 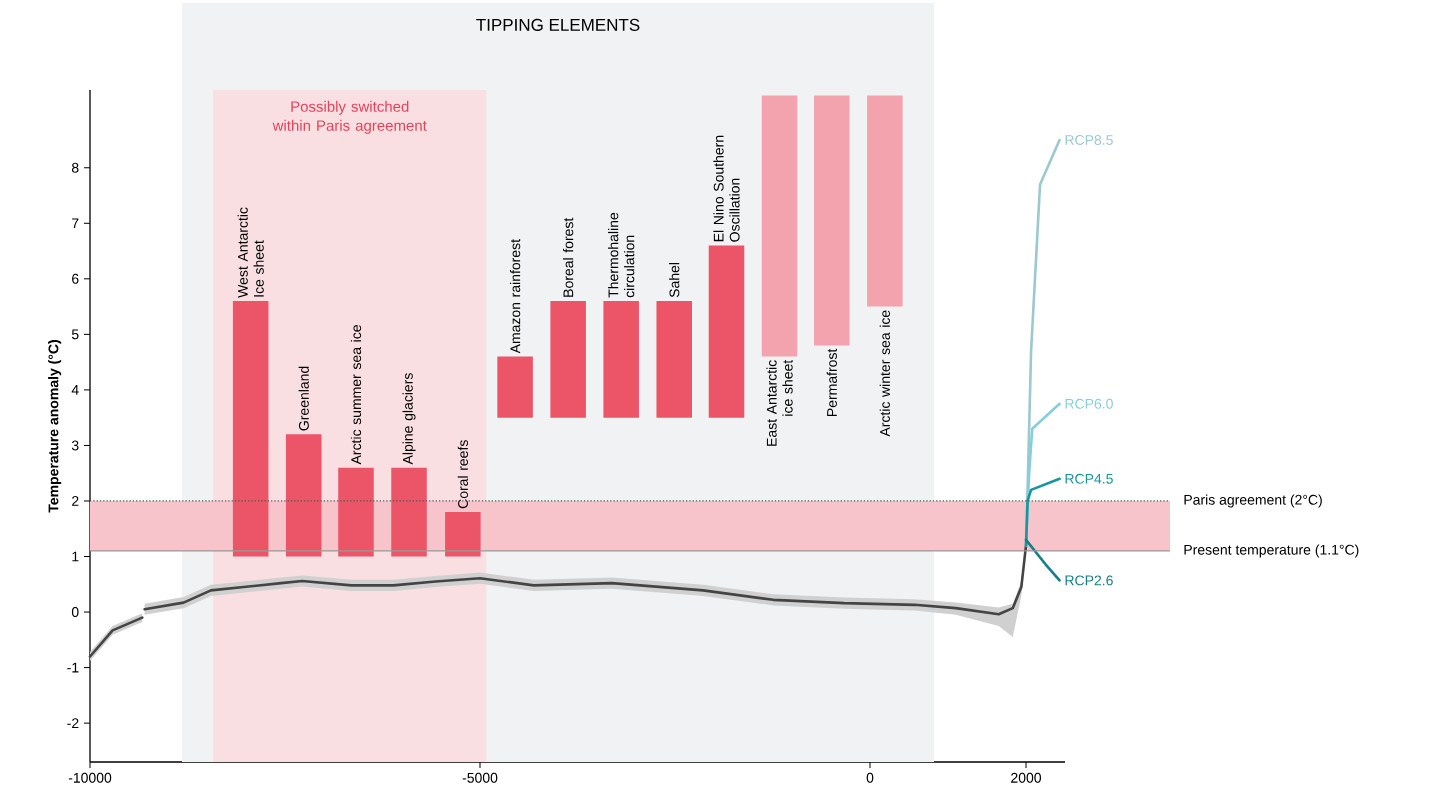 I want to click on series-label: RCP8.5, so click(x=1089, y=140).